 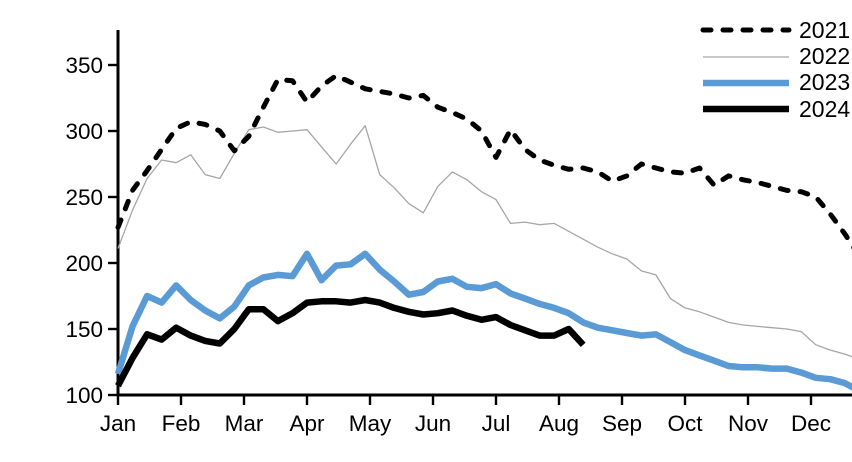 I want to click on y-tick-label: 350, so click(x=84, y=65).